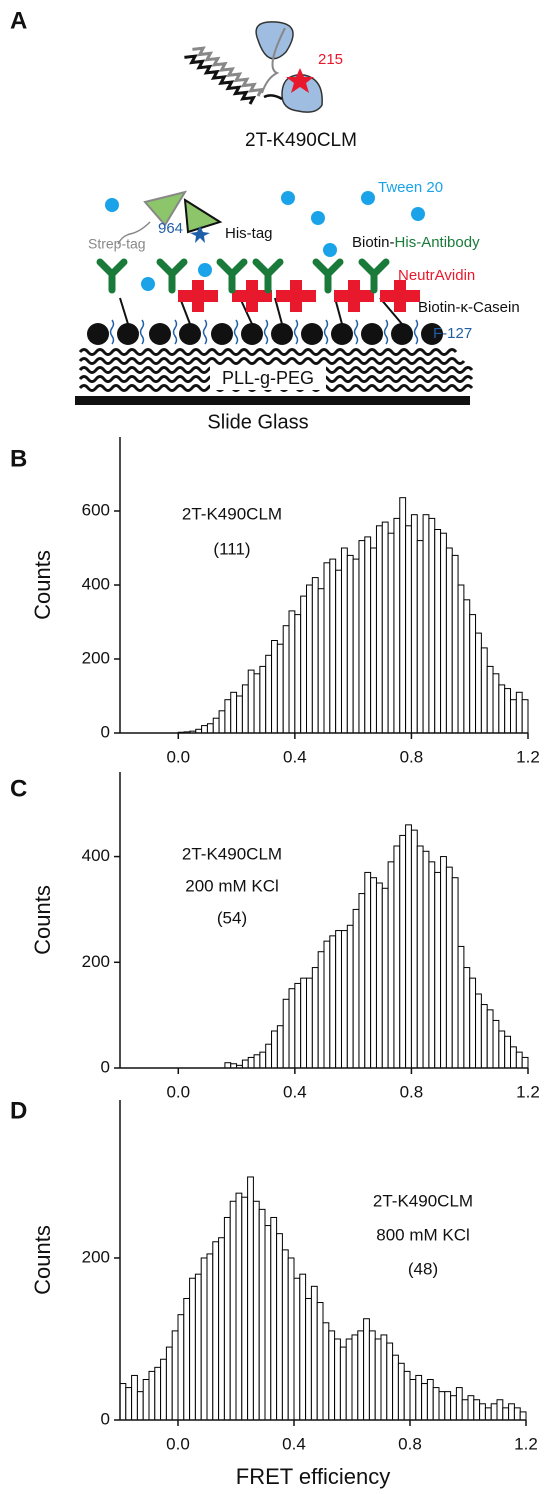 The image size is (545, 1494). Describe the element at coordinates (232, 513) in the screenshot. I see `annotation: 2T-K490CLM` at that location.